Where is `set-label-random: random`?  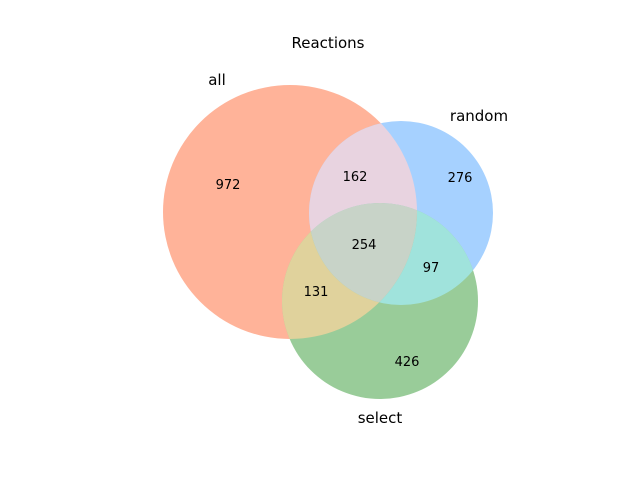 set-label-random: random is located at coordinates (479, 116).